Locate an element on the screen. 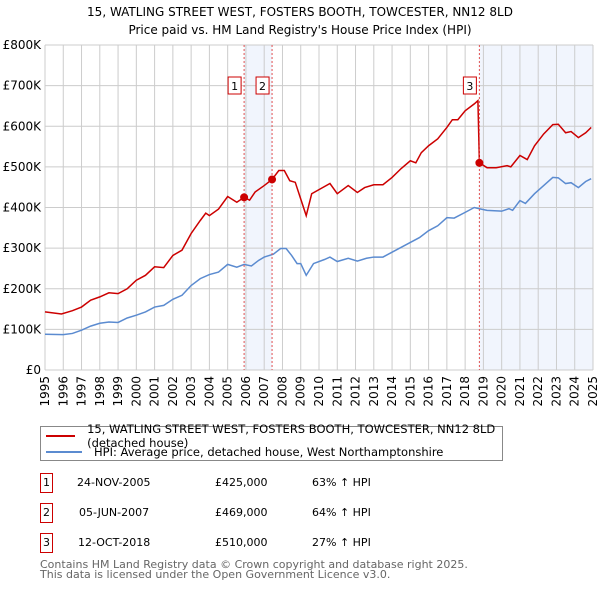  sale-number: 3 is located at coordinates (46, 543).